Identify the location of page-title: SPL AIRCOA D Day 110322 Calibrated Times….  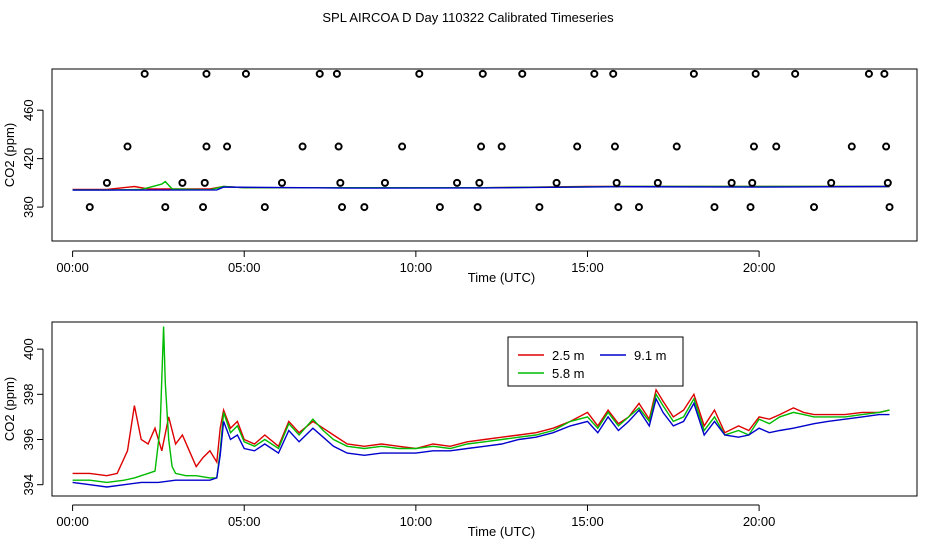
(468, 17).